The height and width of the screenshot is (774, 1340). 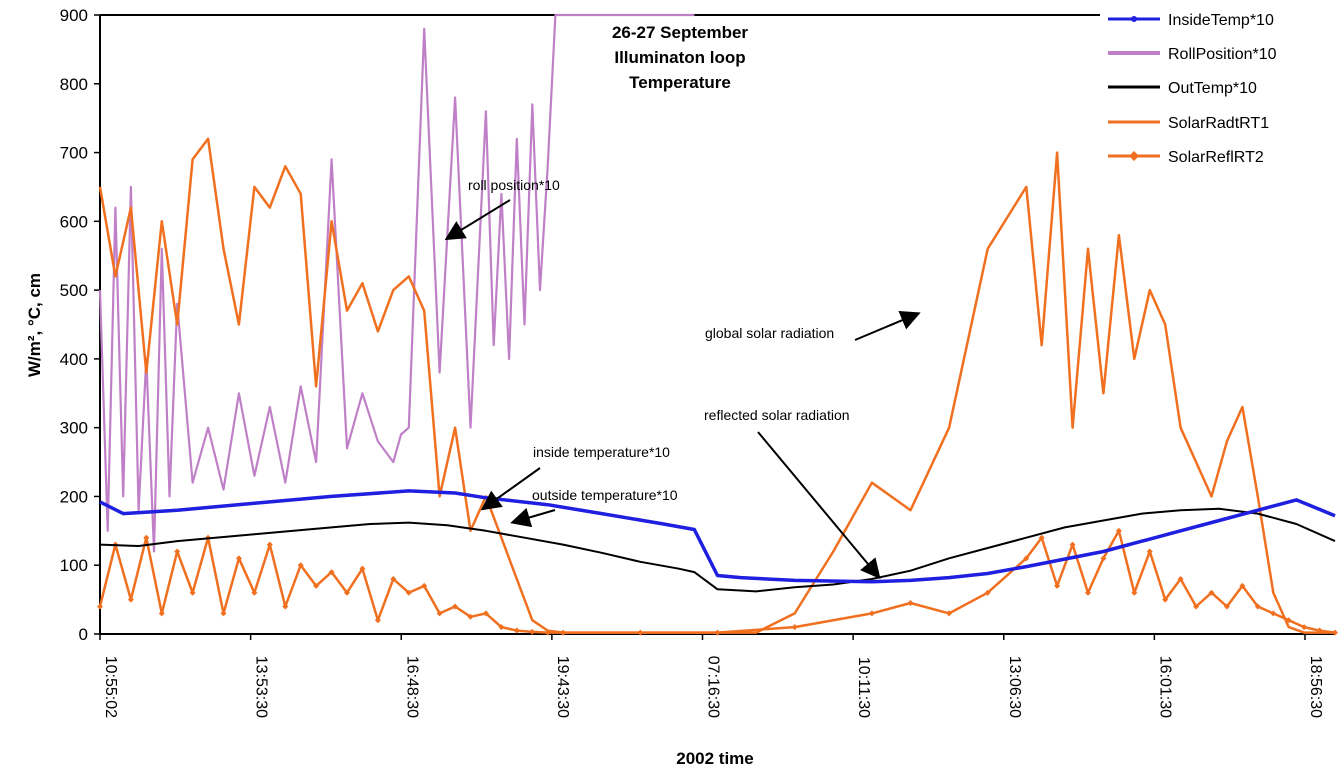 What do you see at coordinates (1134, 156) in the screenshot?
I see `legend-marker-solar-refl` at bounding box center [1134, 156].